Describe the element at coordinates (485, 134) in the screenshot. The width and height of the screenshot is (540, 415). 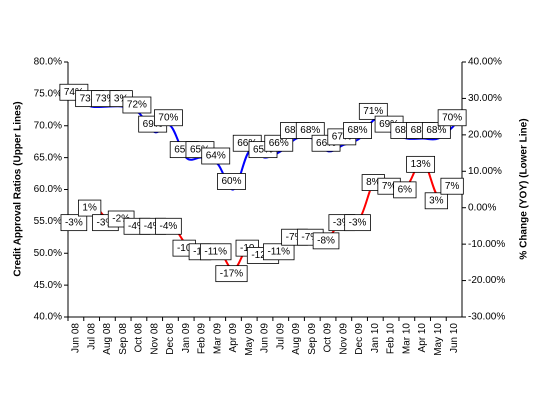
I see `y2-tick-label: 20.00%` at that location.